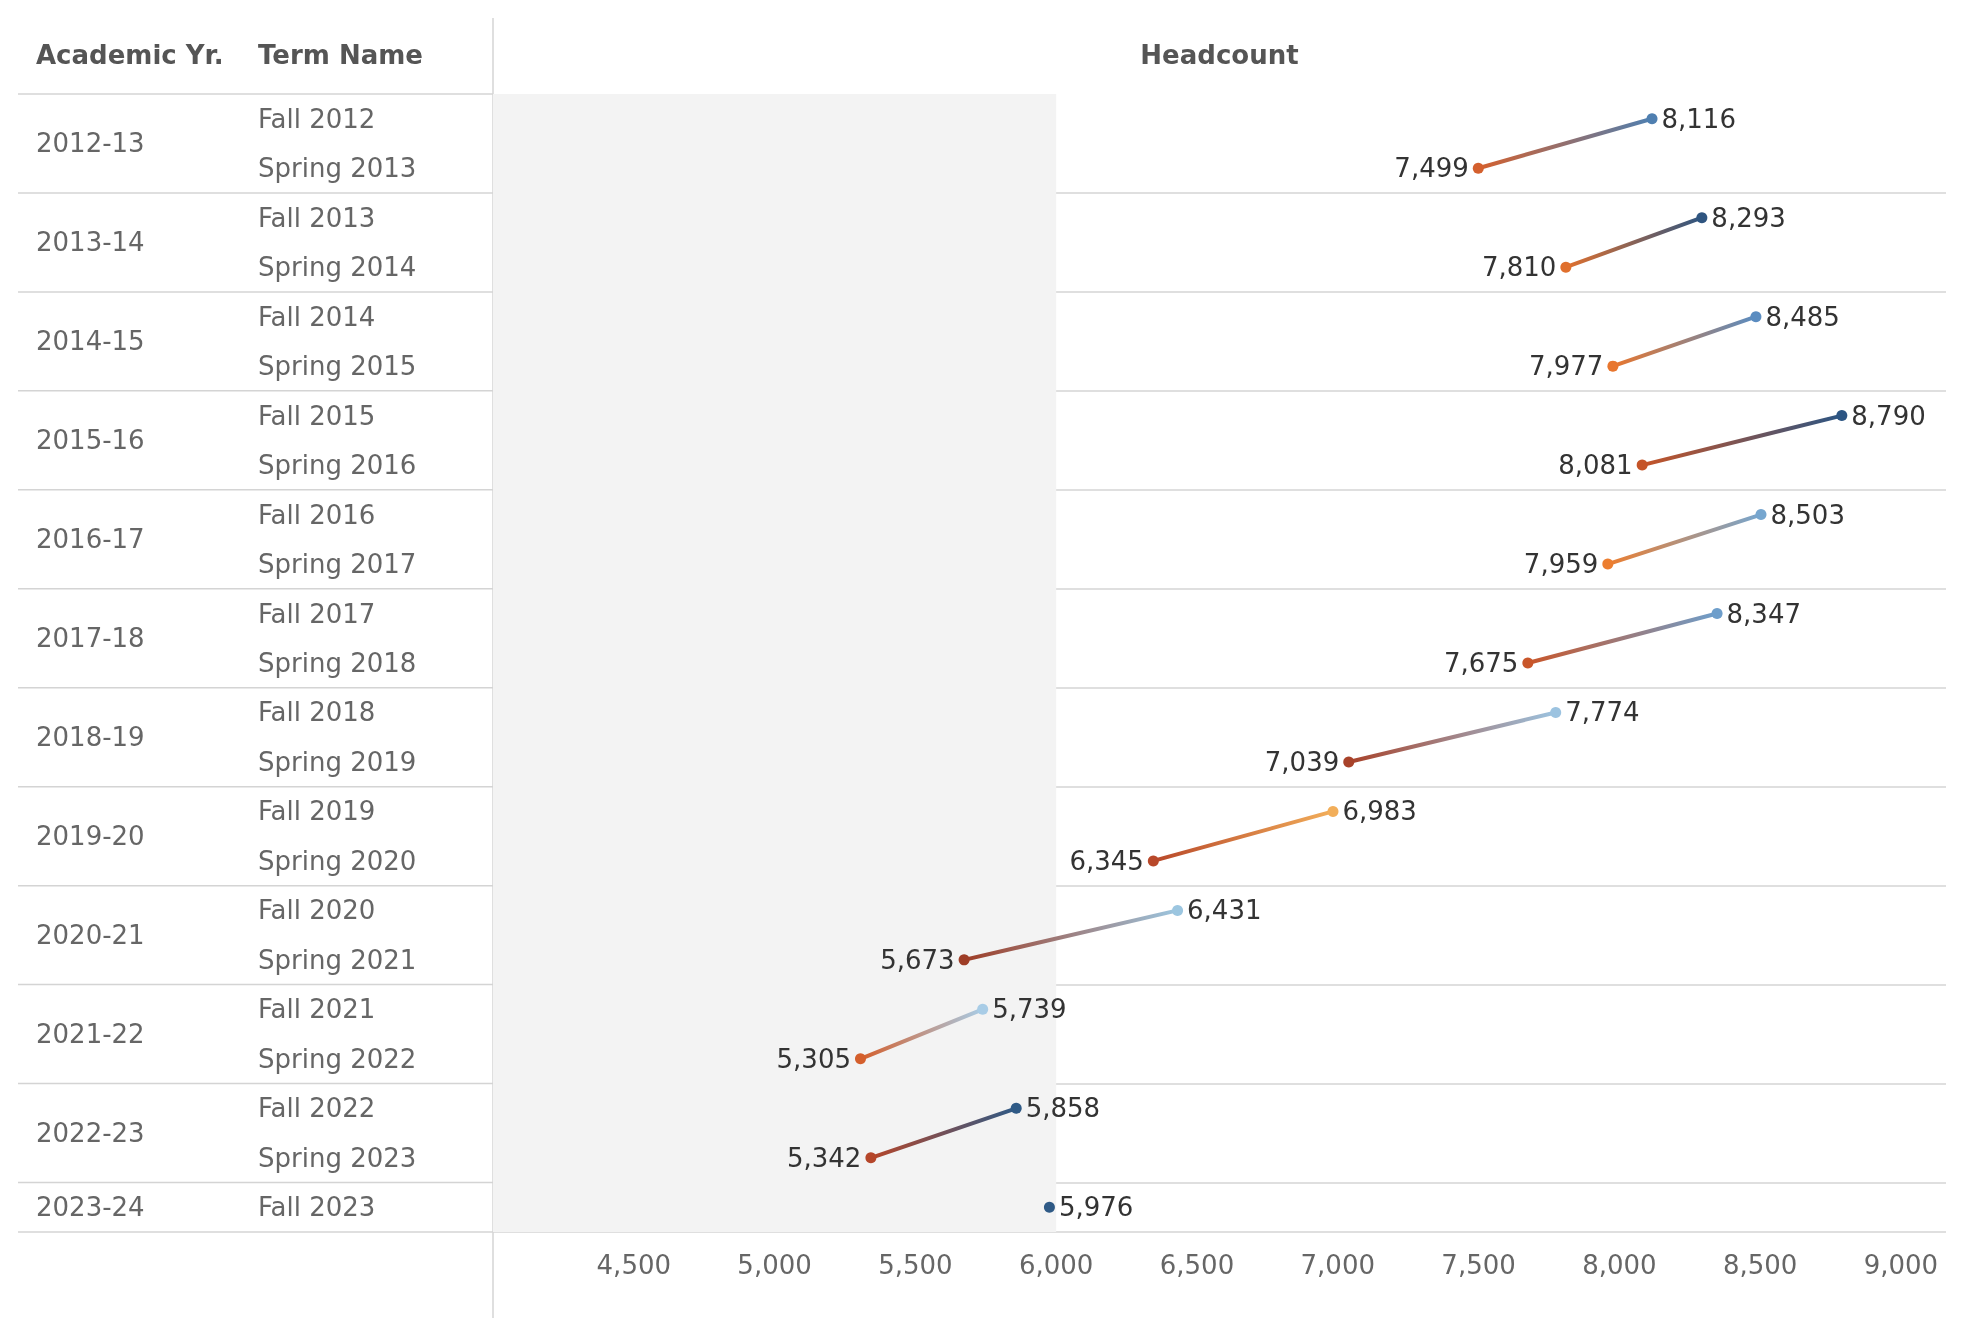  What do you see at coordinates (634, 1265) in the screenshot?
I see `x-tick-label: 4,500` at bounding box center [634, 1265].